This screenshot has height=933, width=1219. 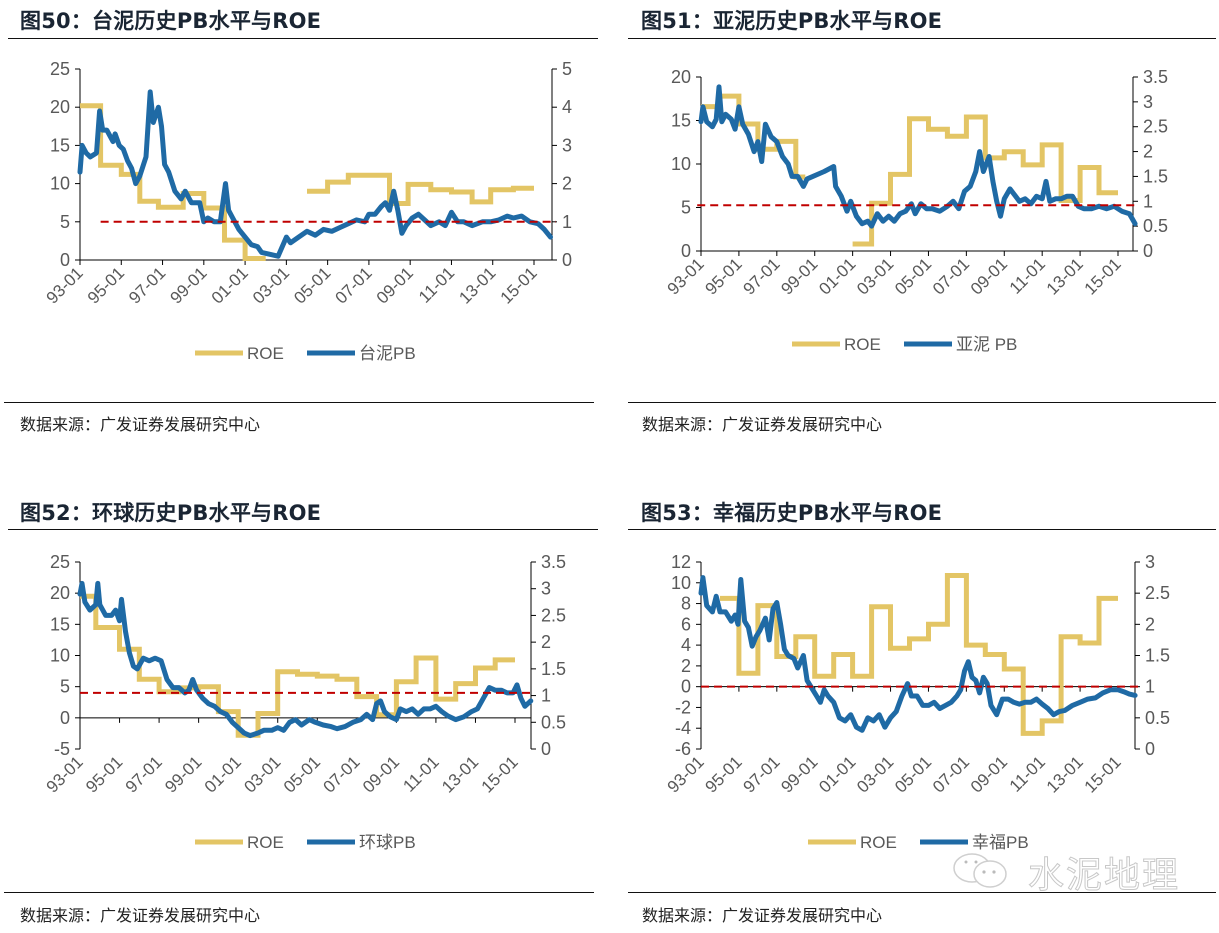 What do you see at coordinates (299, 402) in the screenshot?
I see `figure-50-source-rule` at bounding box center [299, 402].